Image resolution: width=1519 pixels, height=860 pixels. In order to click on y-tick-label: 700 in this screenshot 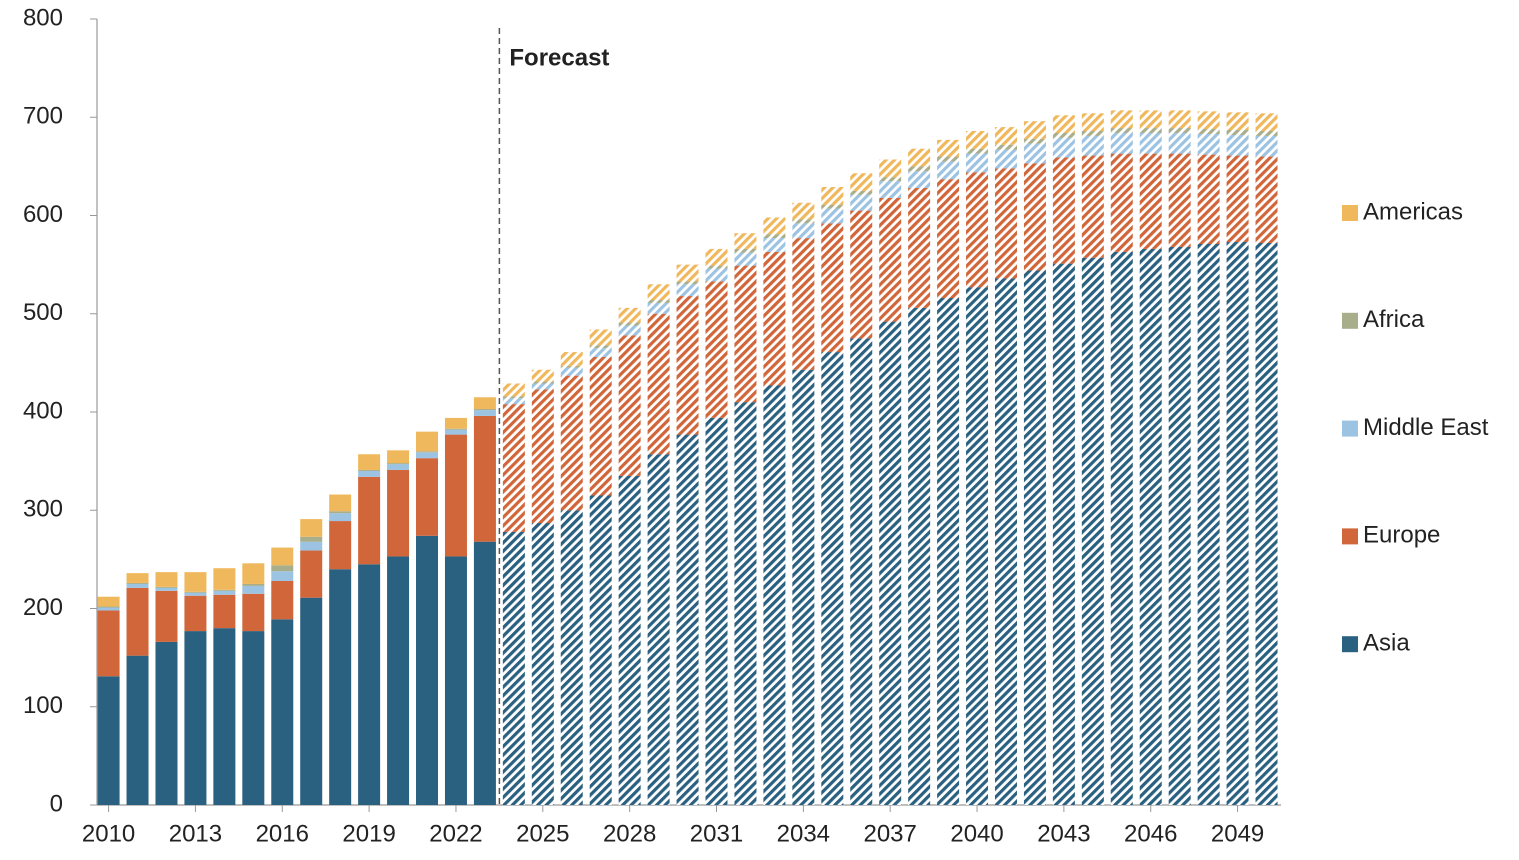, I will do `click(43, 116)`.